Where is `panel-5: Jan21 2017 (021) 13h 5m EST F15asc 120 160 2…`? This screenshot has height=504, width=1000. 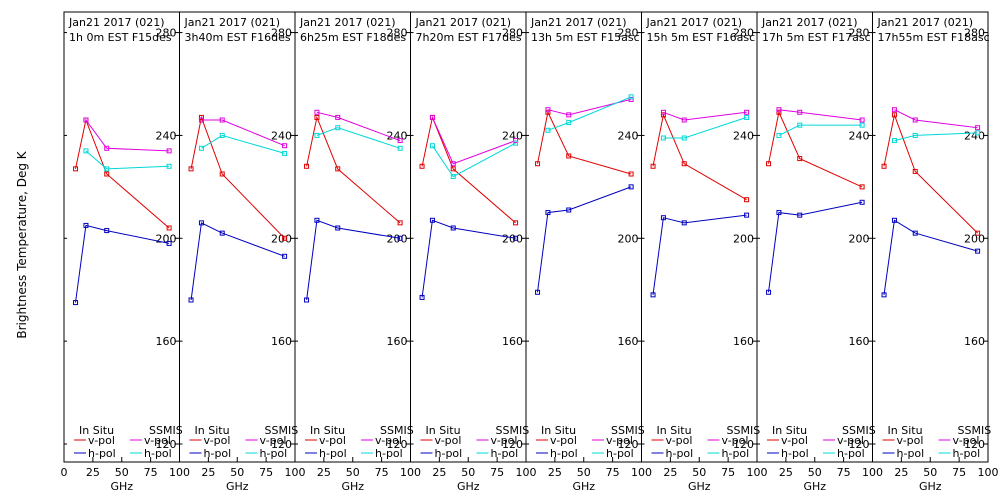
panel-5: Jan21 2017 (021) 13h 5m EST F15asc 120 160 2… is located at coordinates (588, 252).